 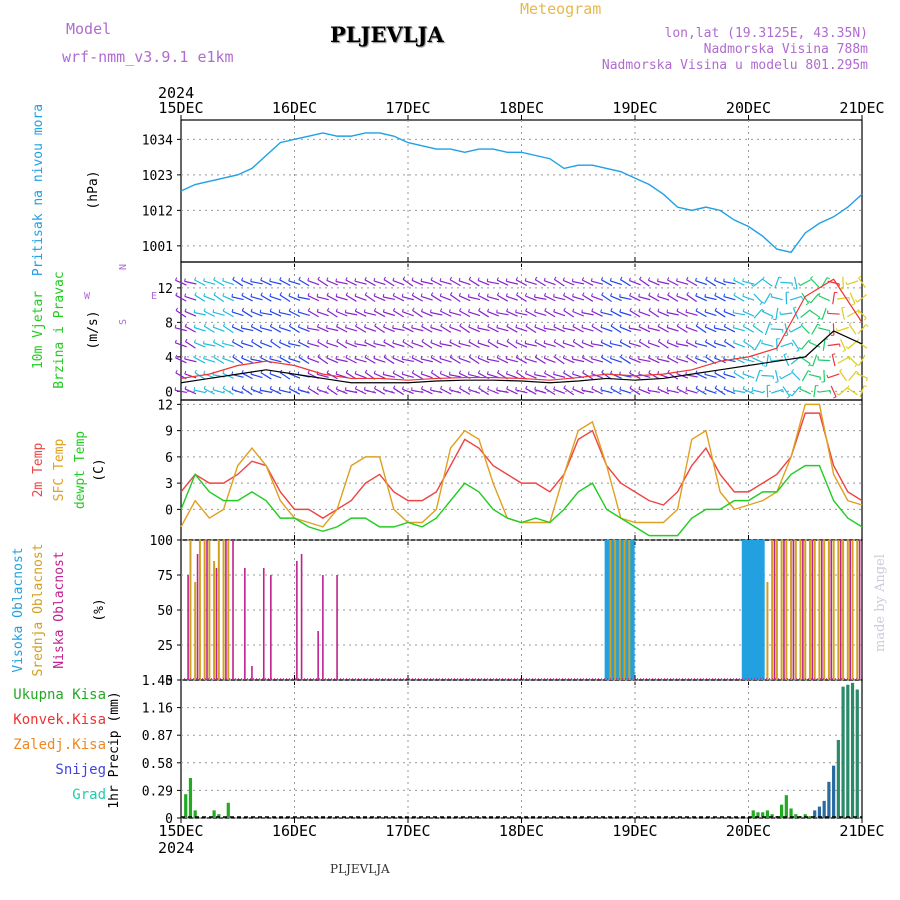 What do you see at coordinates (180, 108) in the screenshot?
I see `x-tick-label-top: 15DEC` at bounding box center [180, 108].